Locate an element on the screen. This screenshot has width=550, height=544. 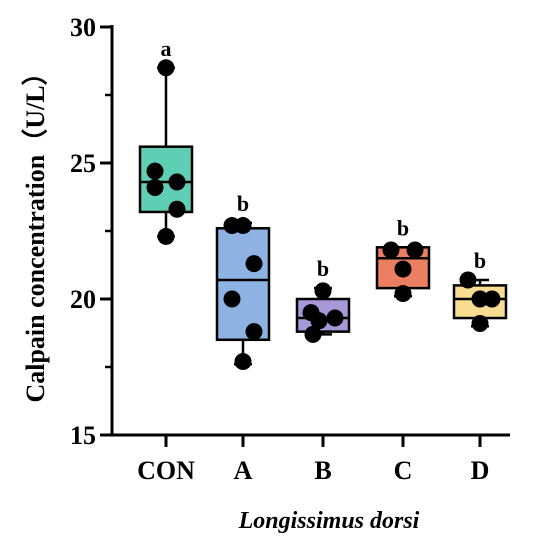
group-c is located at coordinates (403, 272).